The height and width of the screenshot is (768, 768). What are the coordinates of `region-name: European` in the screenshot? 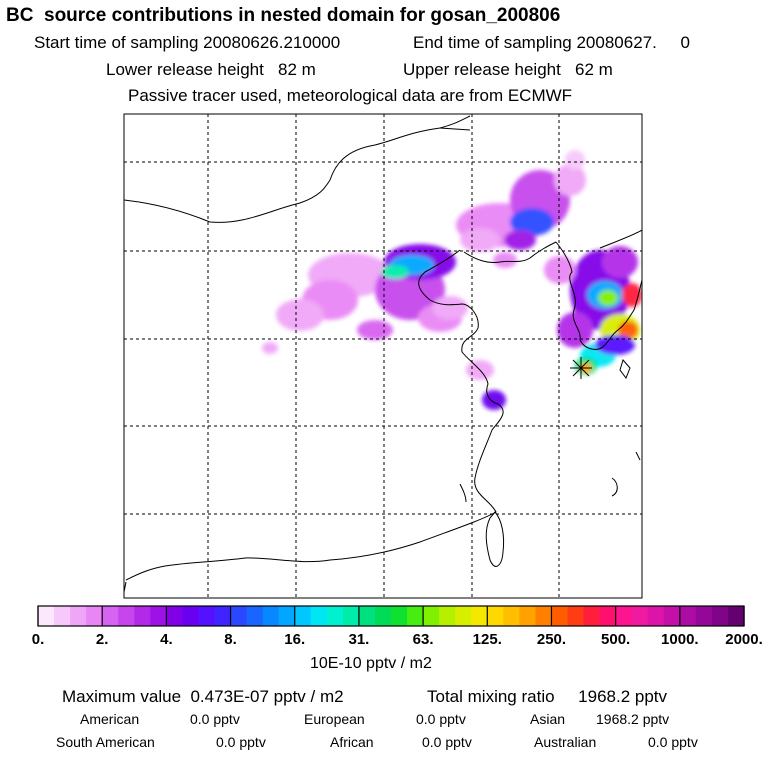 It's located at (334, 719).